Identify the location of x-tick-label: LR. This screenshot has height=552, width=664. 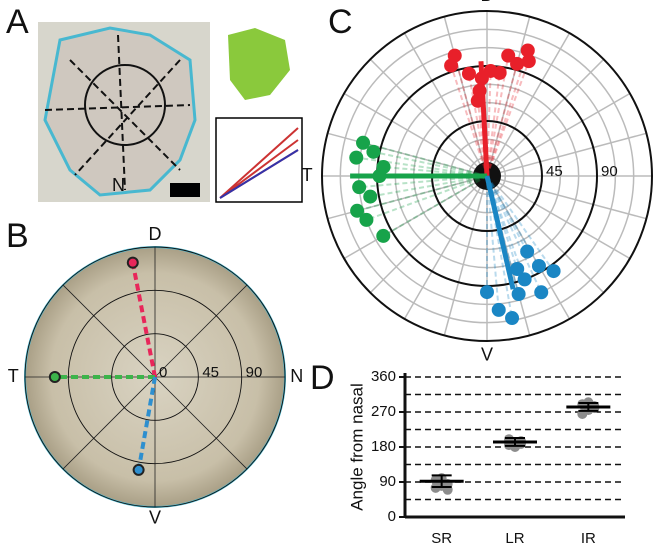
(514, 538).